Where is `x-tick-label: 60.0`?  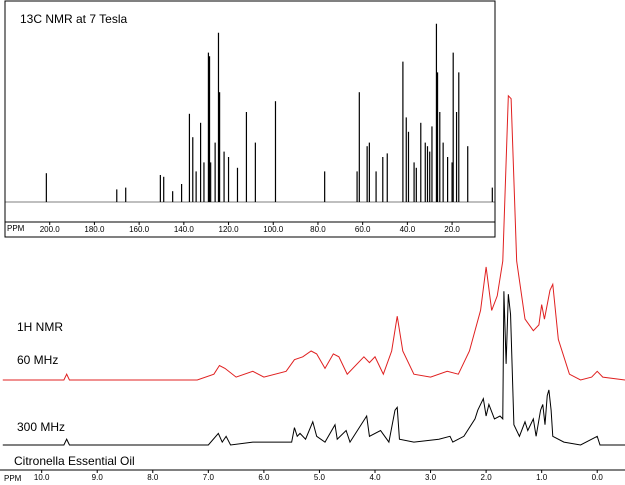 x-tick-label: 60.0 is located at coordinates (363, 229).